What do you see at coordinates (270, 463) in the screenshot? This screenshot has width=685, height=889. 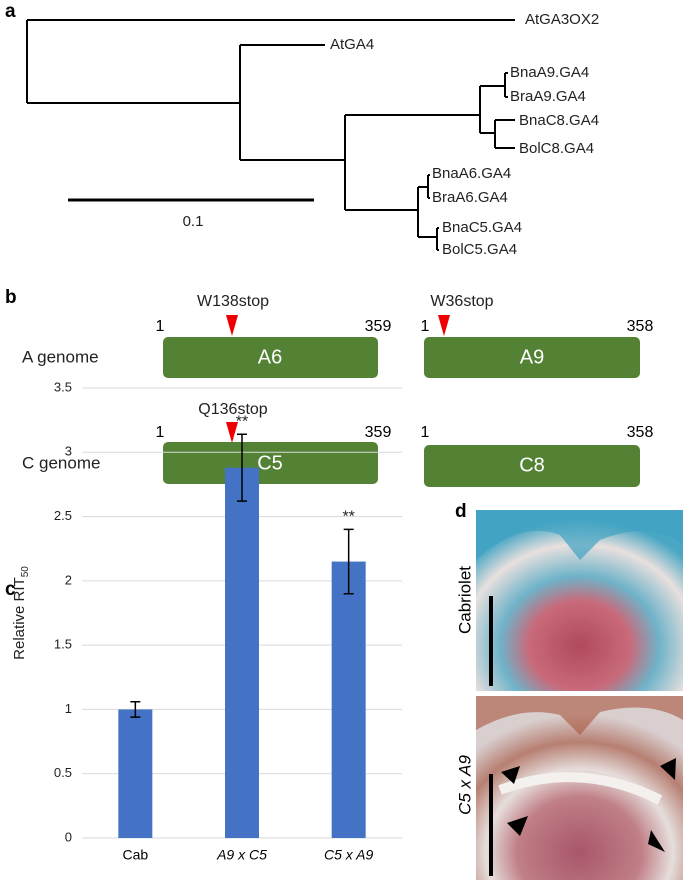 I see `gene-name: C5` at bounding box center [270, 463].